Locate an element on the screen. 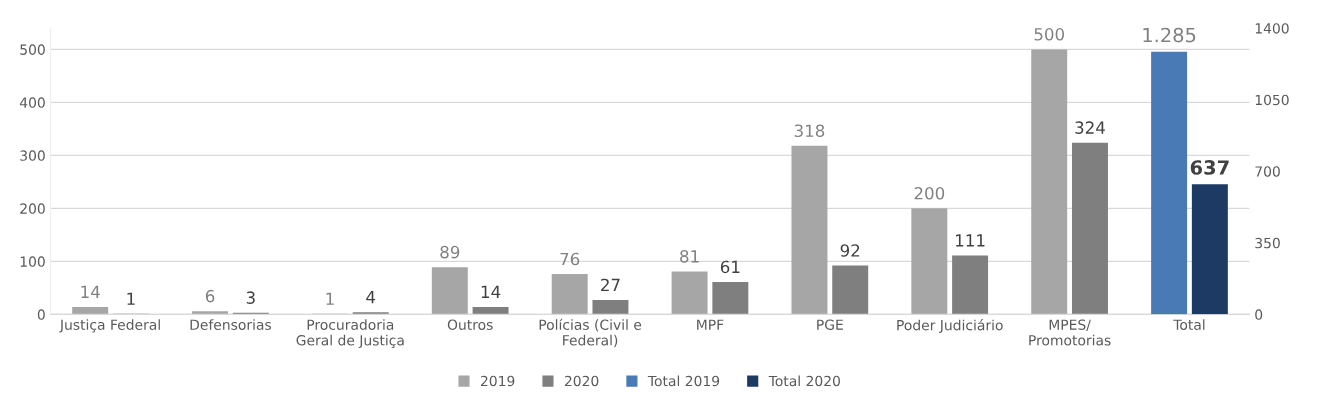 Image resolution: width=1332 pixels, height=403 pixels. y2-tick-label: 0 is located at coordinates (1259, 314).